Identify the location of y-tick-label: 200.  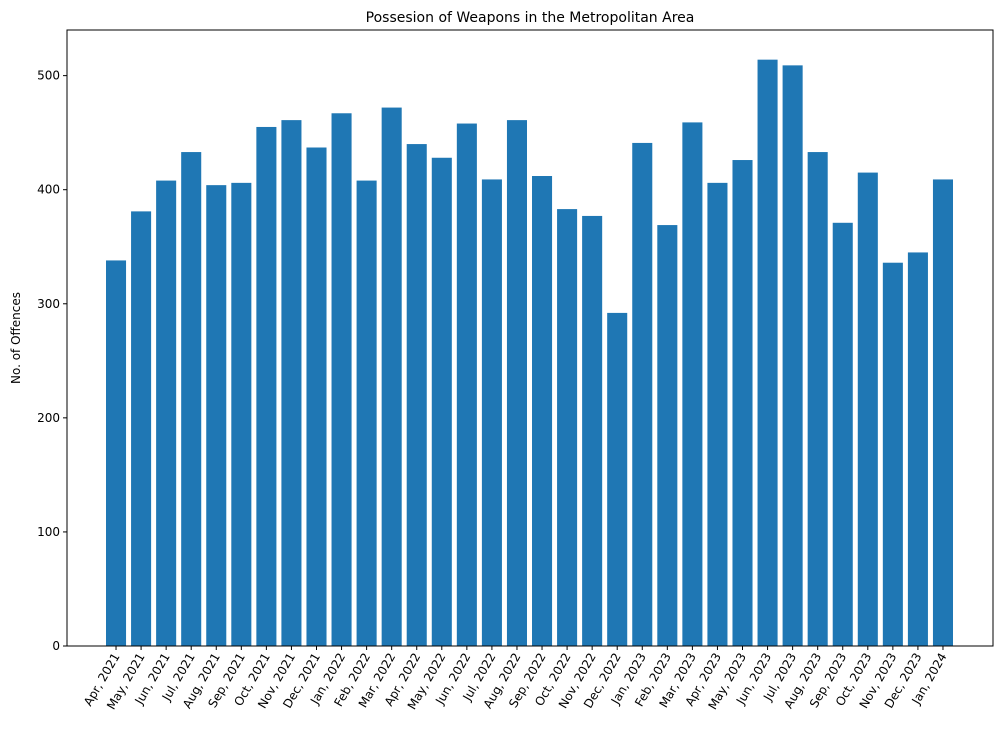
(48, 418).